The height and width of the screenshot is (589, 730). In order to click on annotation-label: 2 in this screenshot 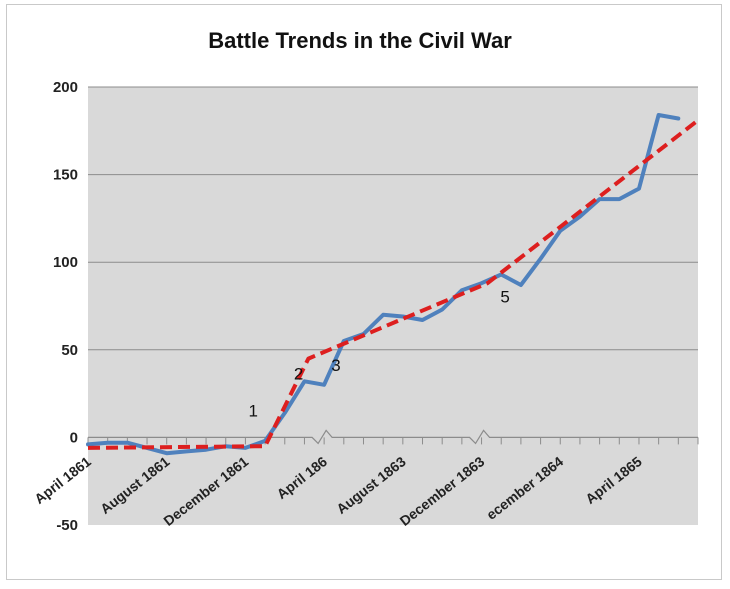, I will do `click(298, 374)`.